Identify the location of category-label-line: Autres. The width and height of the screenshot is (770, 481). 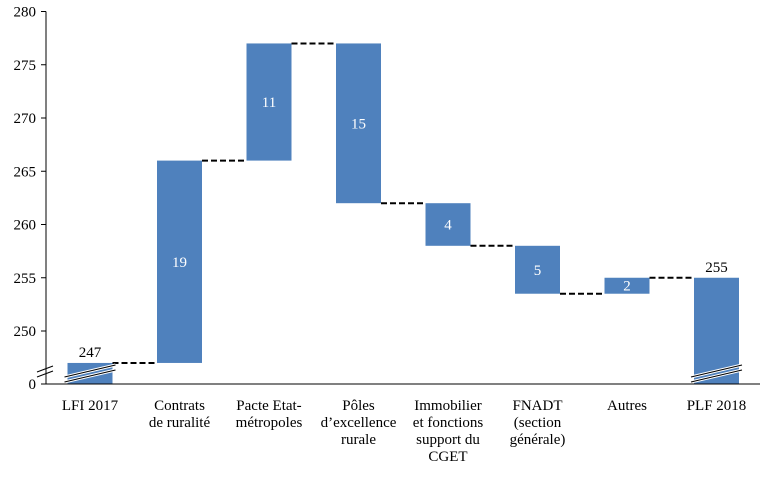
(627, 406).